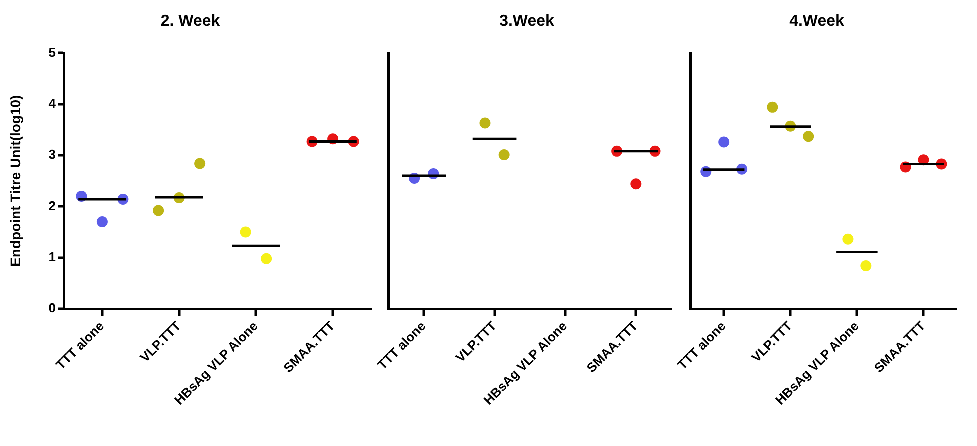 The width and height of the screenshot is (977, 446). I want to click on y-tick-label: 0, so click(52, 308).